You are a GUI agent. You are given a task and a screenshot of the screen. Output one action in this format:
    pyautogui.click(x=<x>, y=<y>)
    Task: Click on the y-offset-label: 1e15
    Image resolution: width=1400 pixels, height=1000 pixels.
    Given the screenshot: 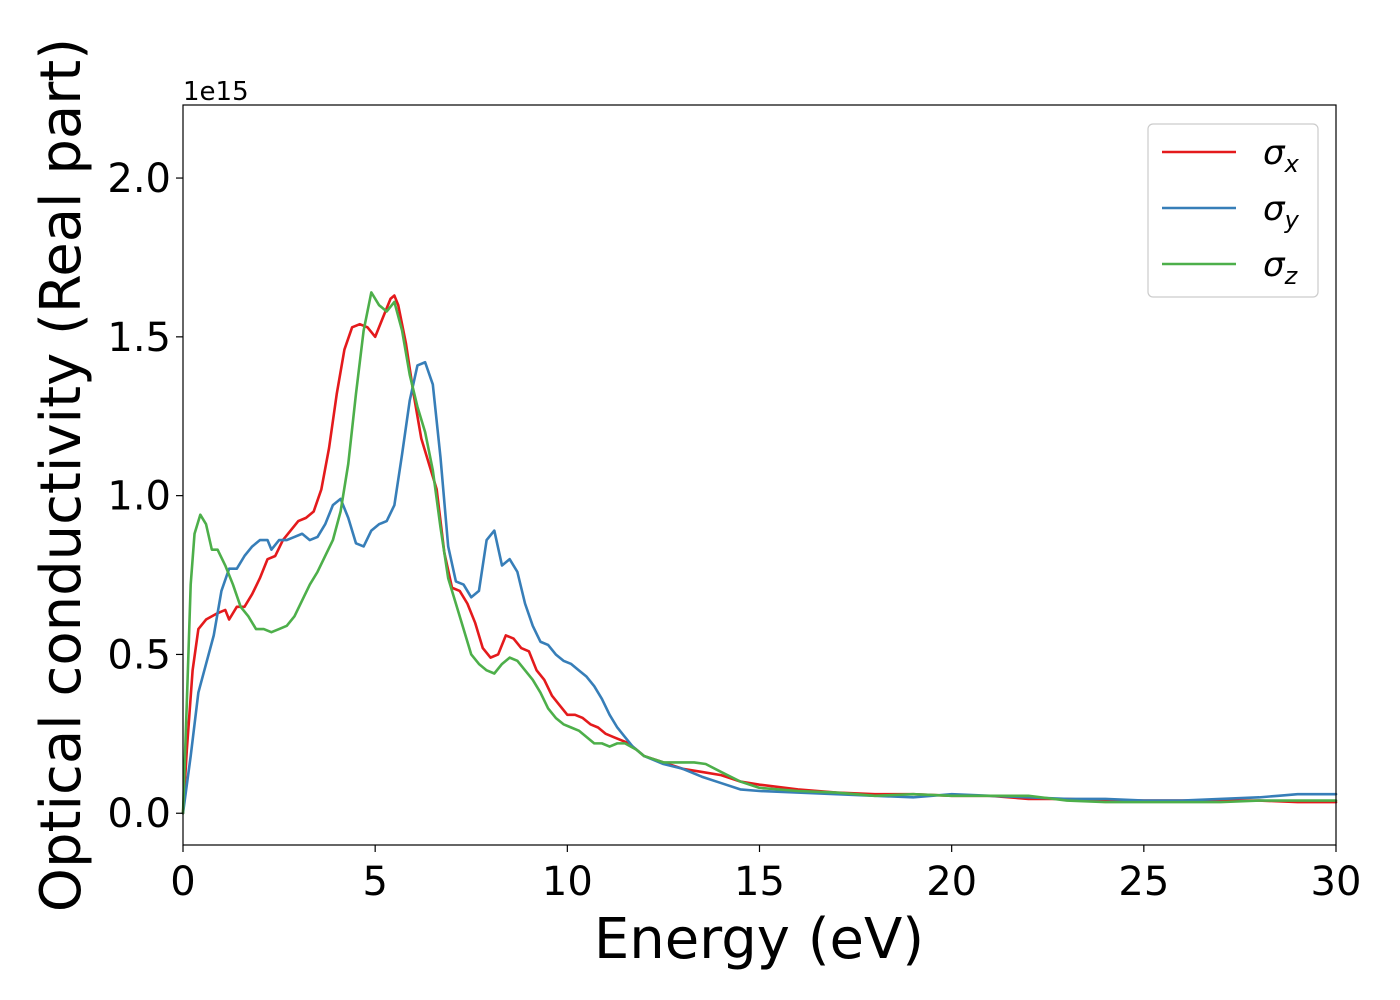 What is the action you would take?
    pyautogui.click(x=216, y=92)
    